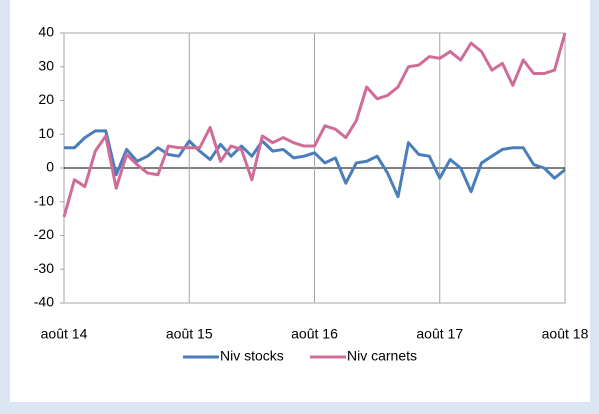 This screenshot has width=599, height=414. I want to click on legend-label: Niv stocks, so click(252, 356).